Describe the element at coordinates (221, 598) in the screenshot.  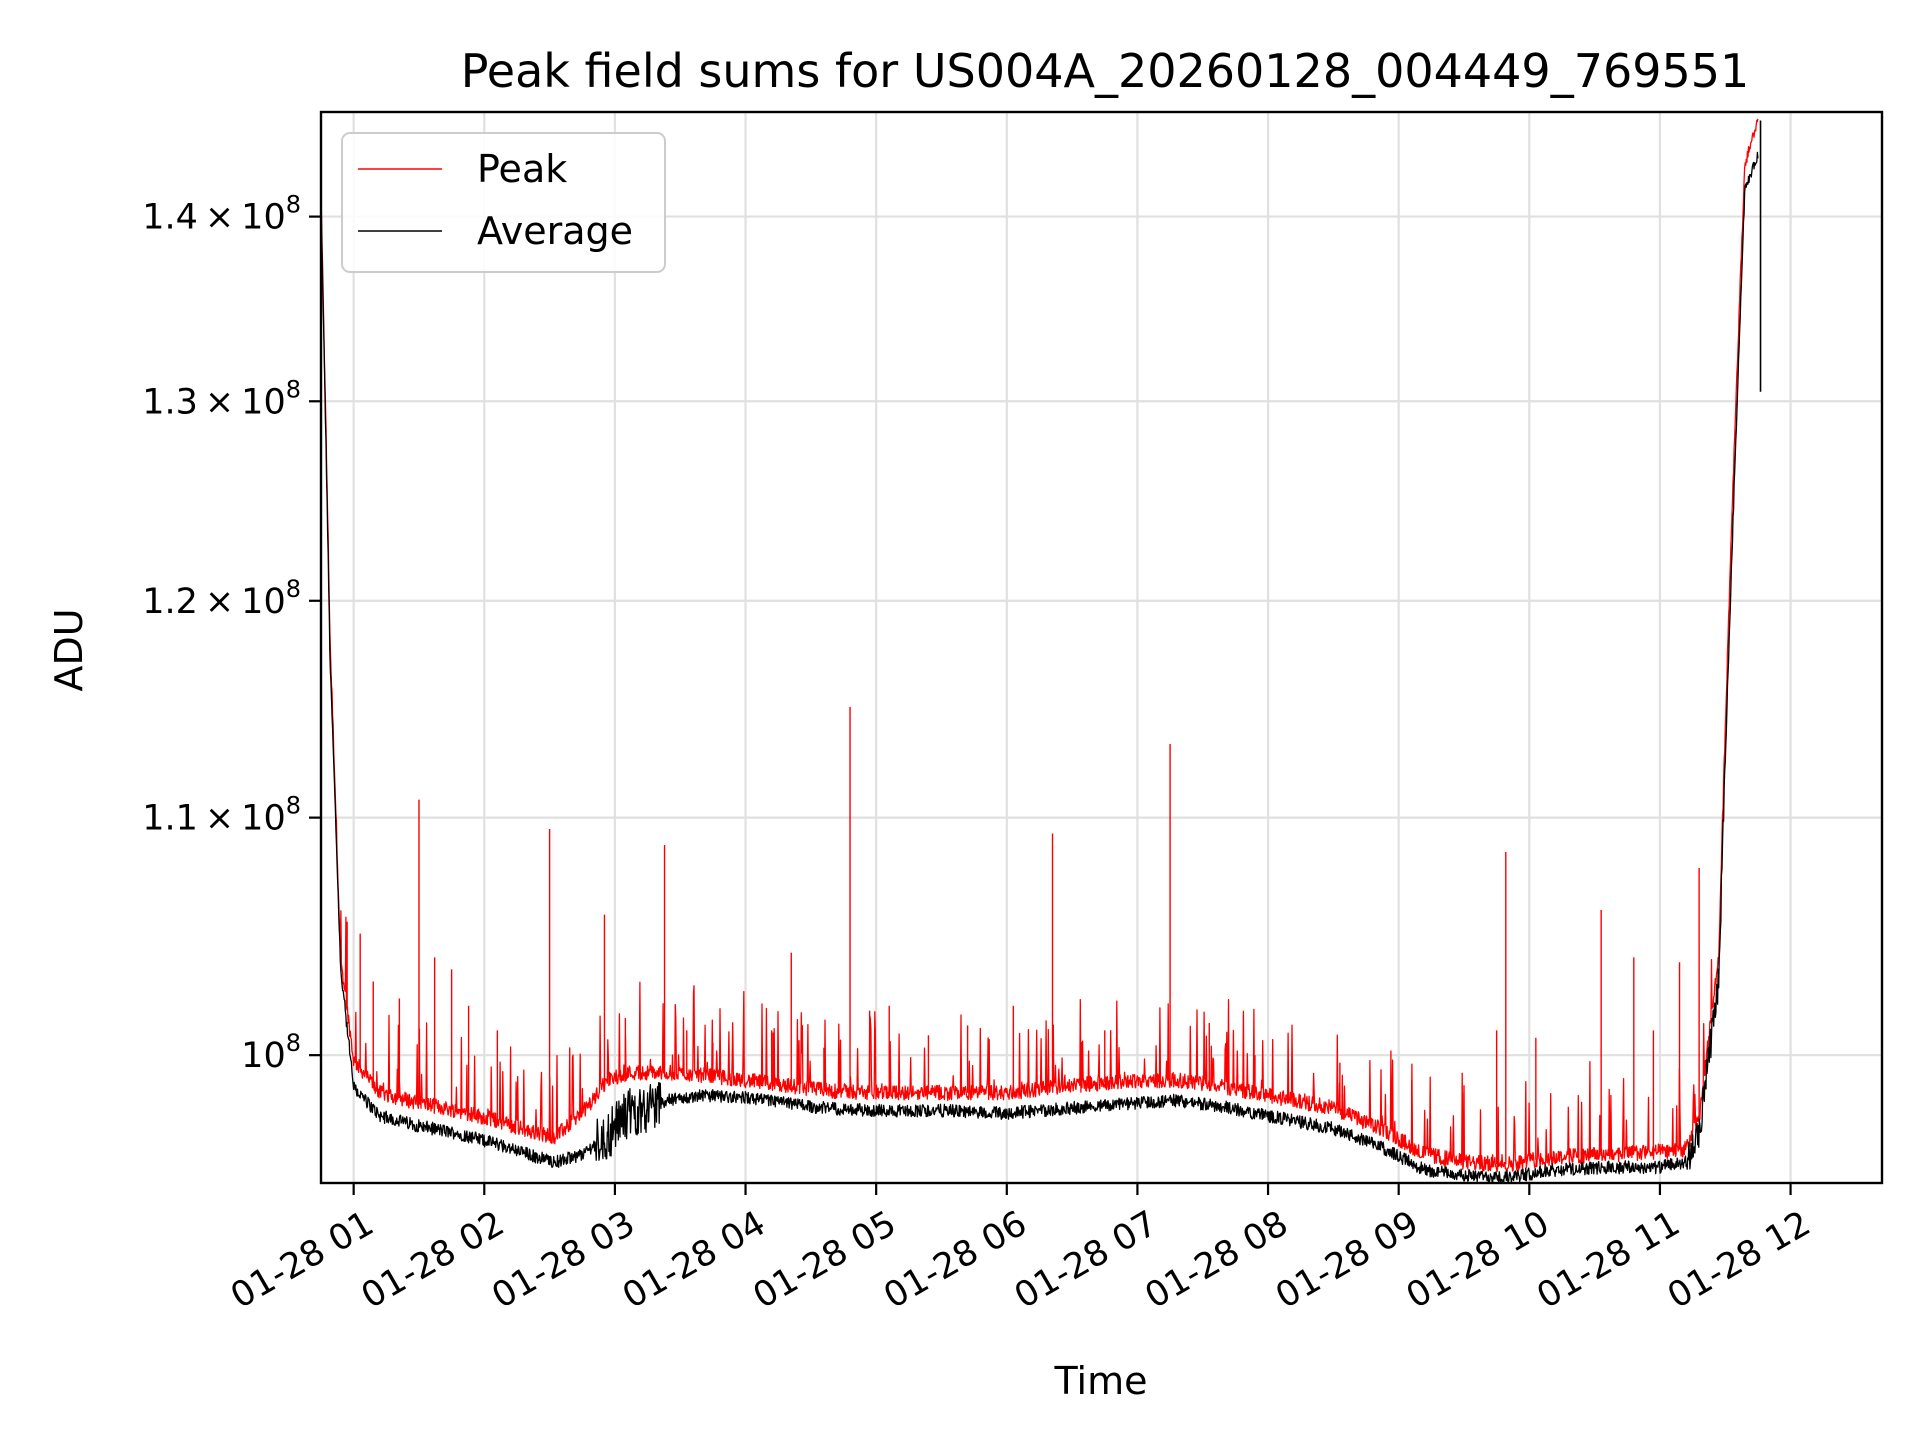
I see `y-tick-label: 1.2 × 108` at that location.